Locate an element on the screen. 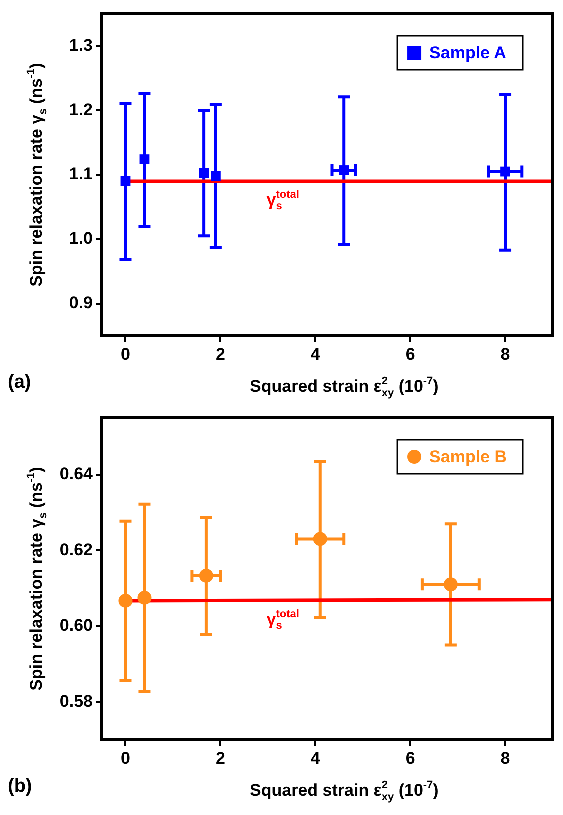 The height and width of the screenshot is (815, 563). y-tick-label: 0.60 is located at coordinates (76, 626).